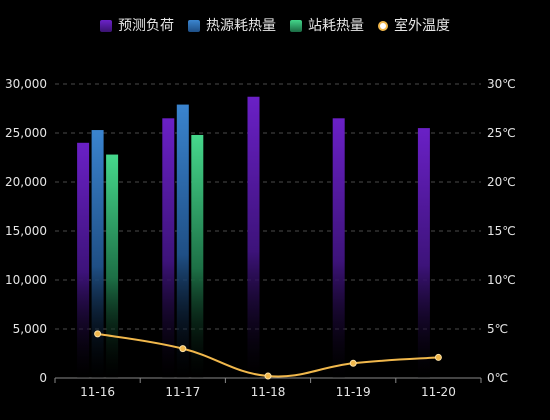 The image size is (550, 420). I want to click on legend-label: 热源耗热量, so click(241, 26).